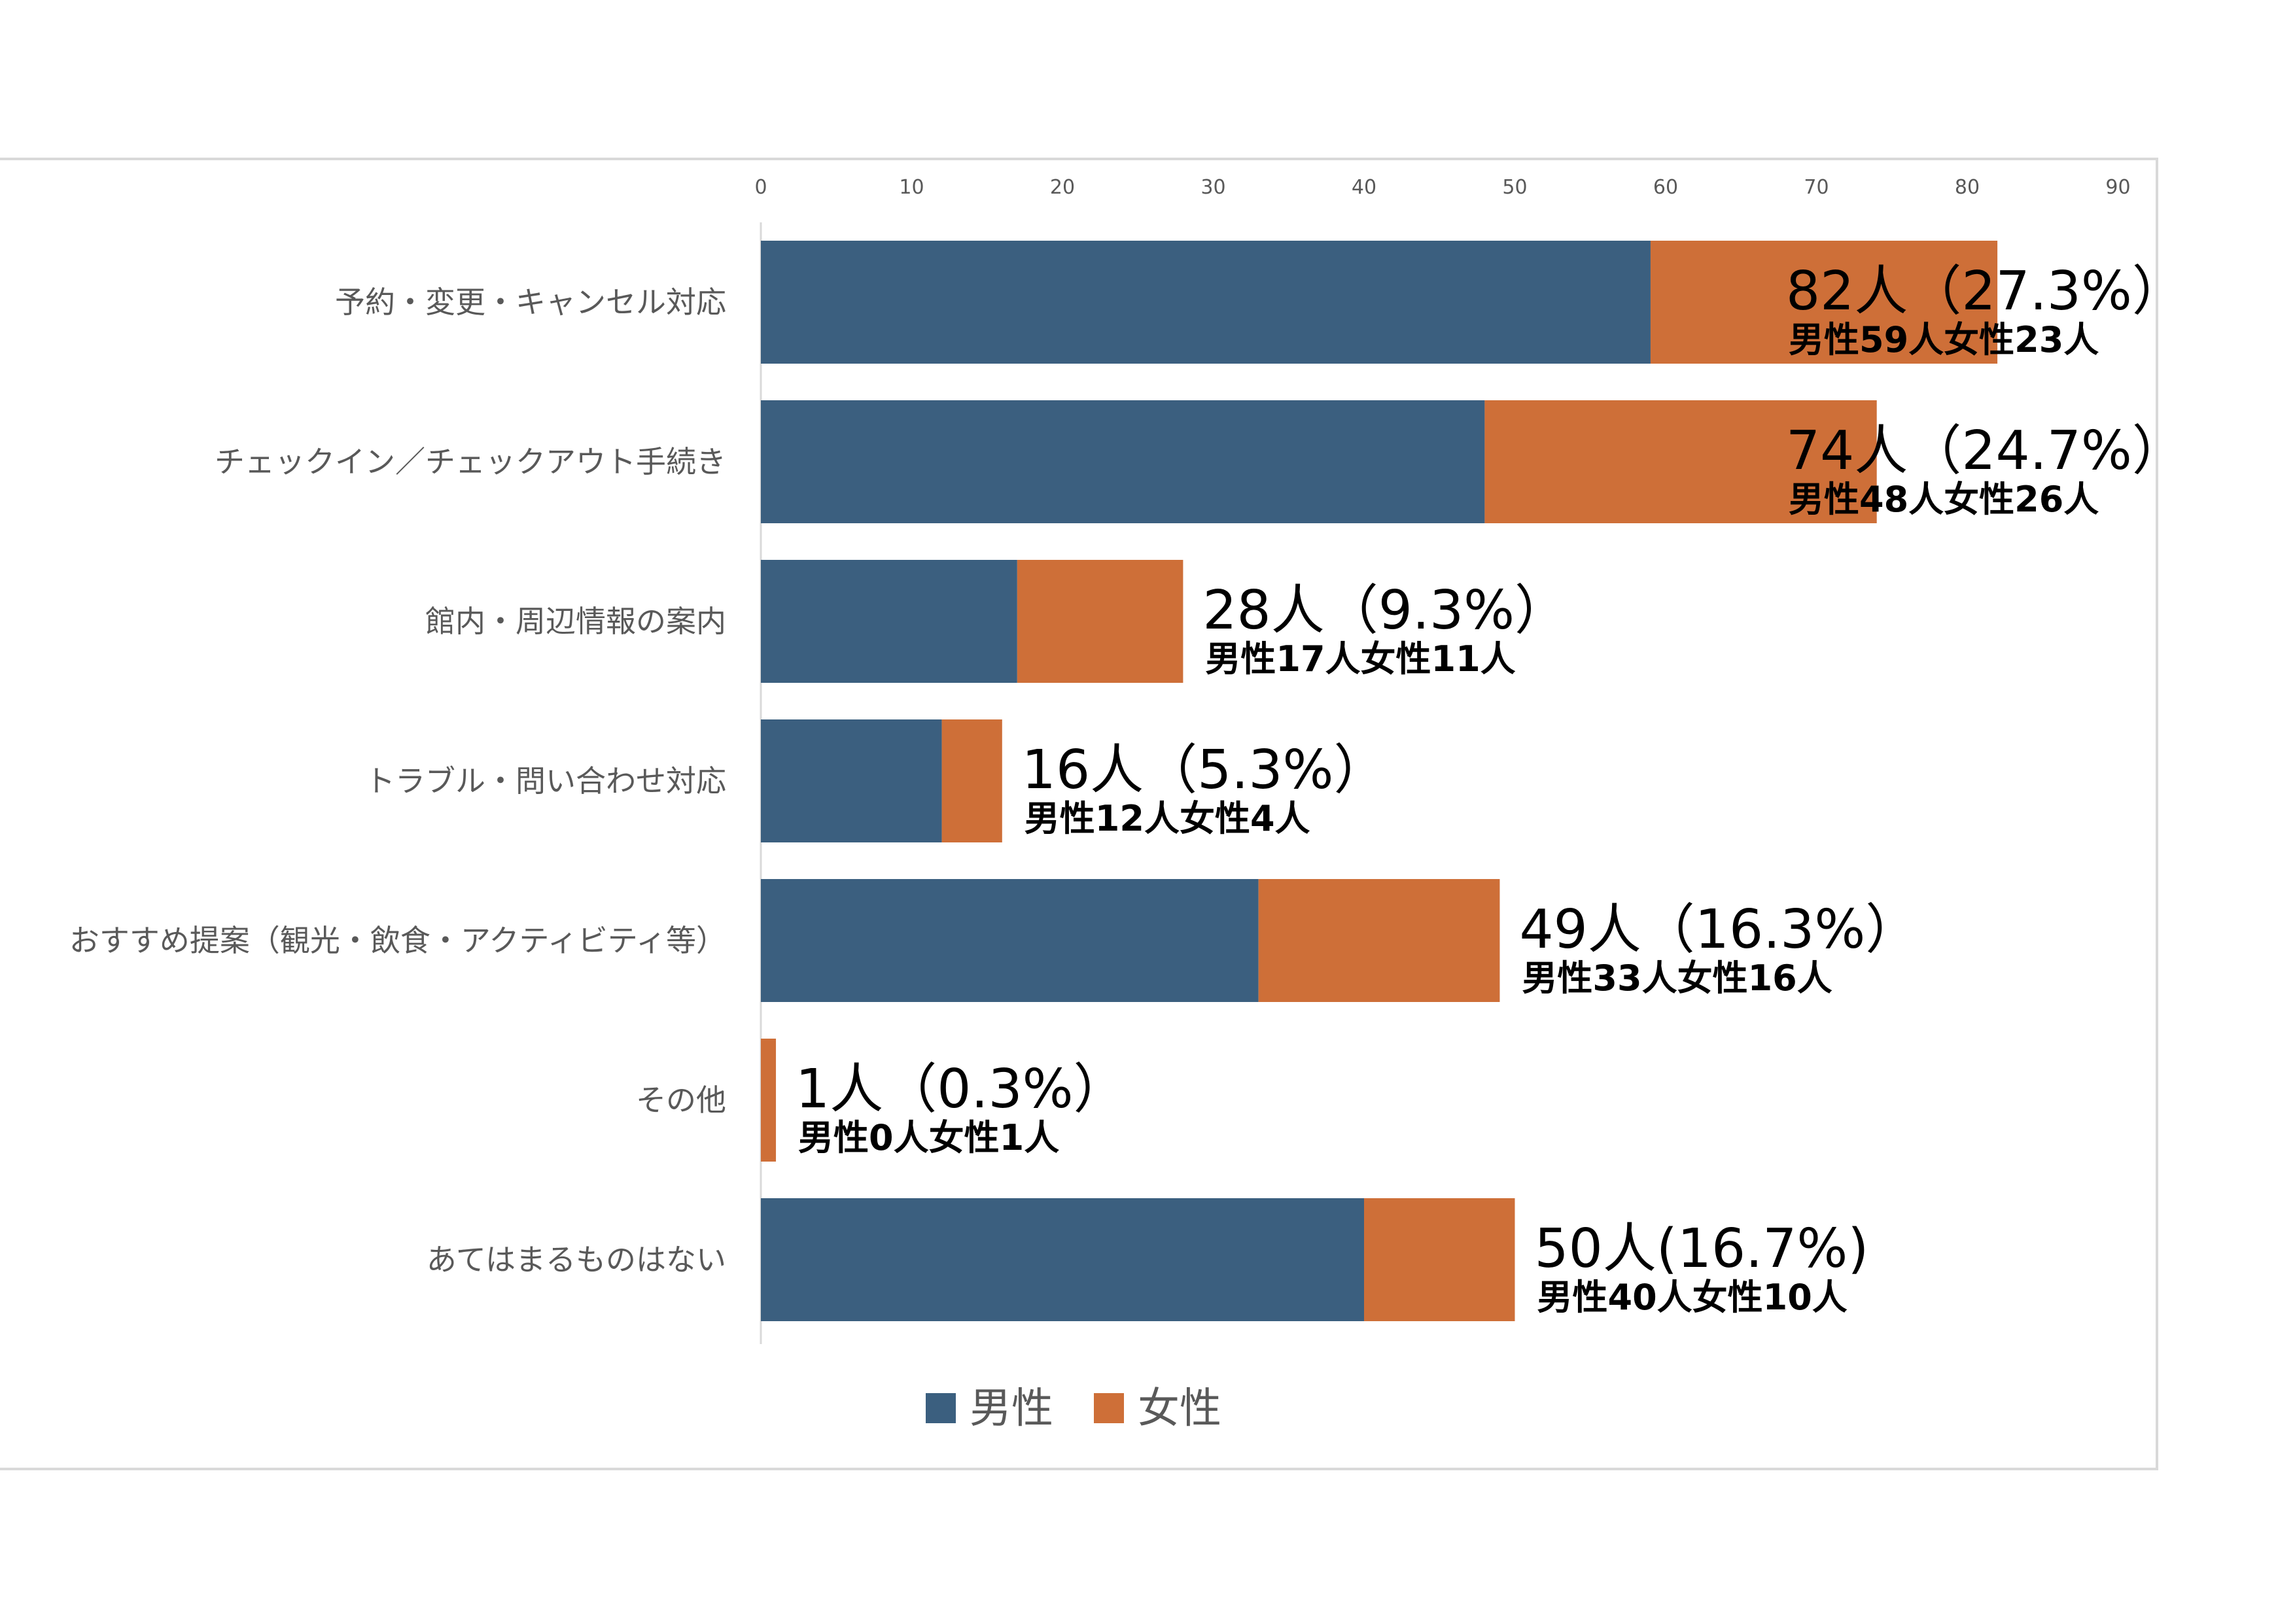  Describe the element at coordinates (1364, 187) in the screenshot. I see `x-tick-label-40: 40` at that location.